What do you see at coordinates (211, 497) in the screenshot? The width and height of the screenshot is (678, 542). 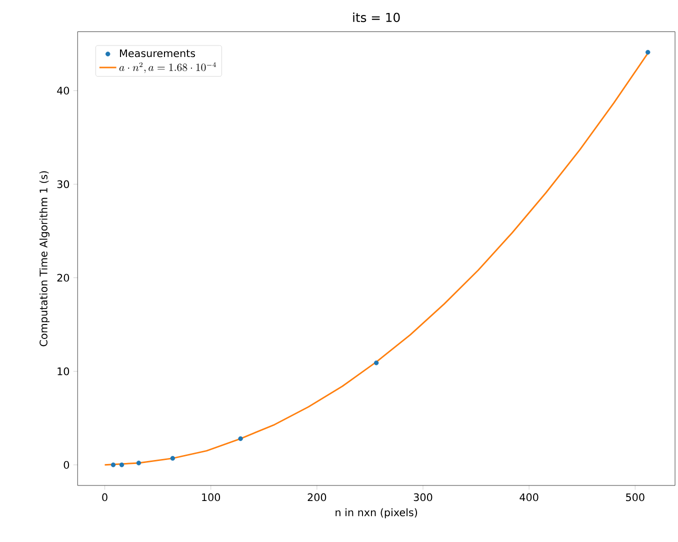 I see `x-tick-label: 100` at bounding box center [211, 497].